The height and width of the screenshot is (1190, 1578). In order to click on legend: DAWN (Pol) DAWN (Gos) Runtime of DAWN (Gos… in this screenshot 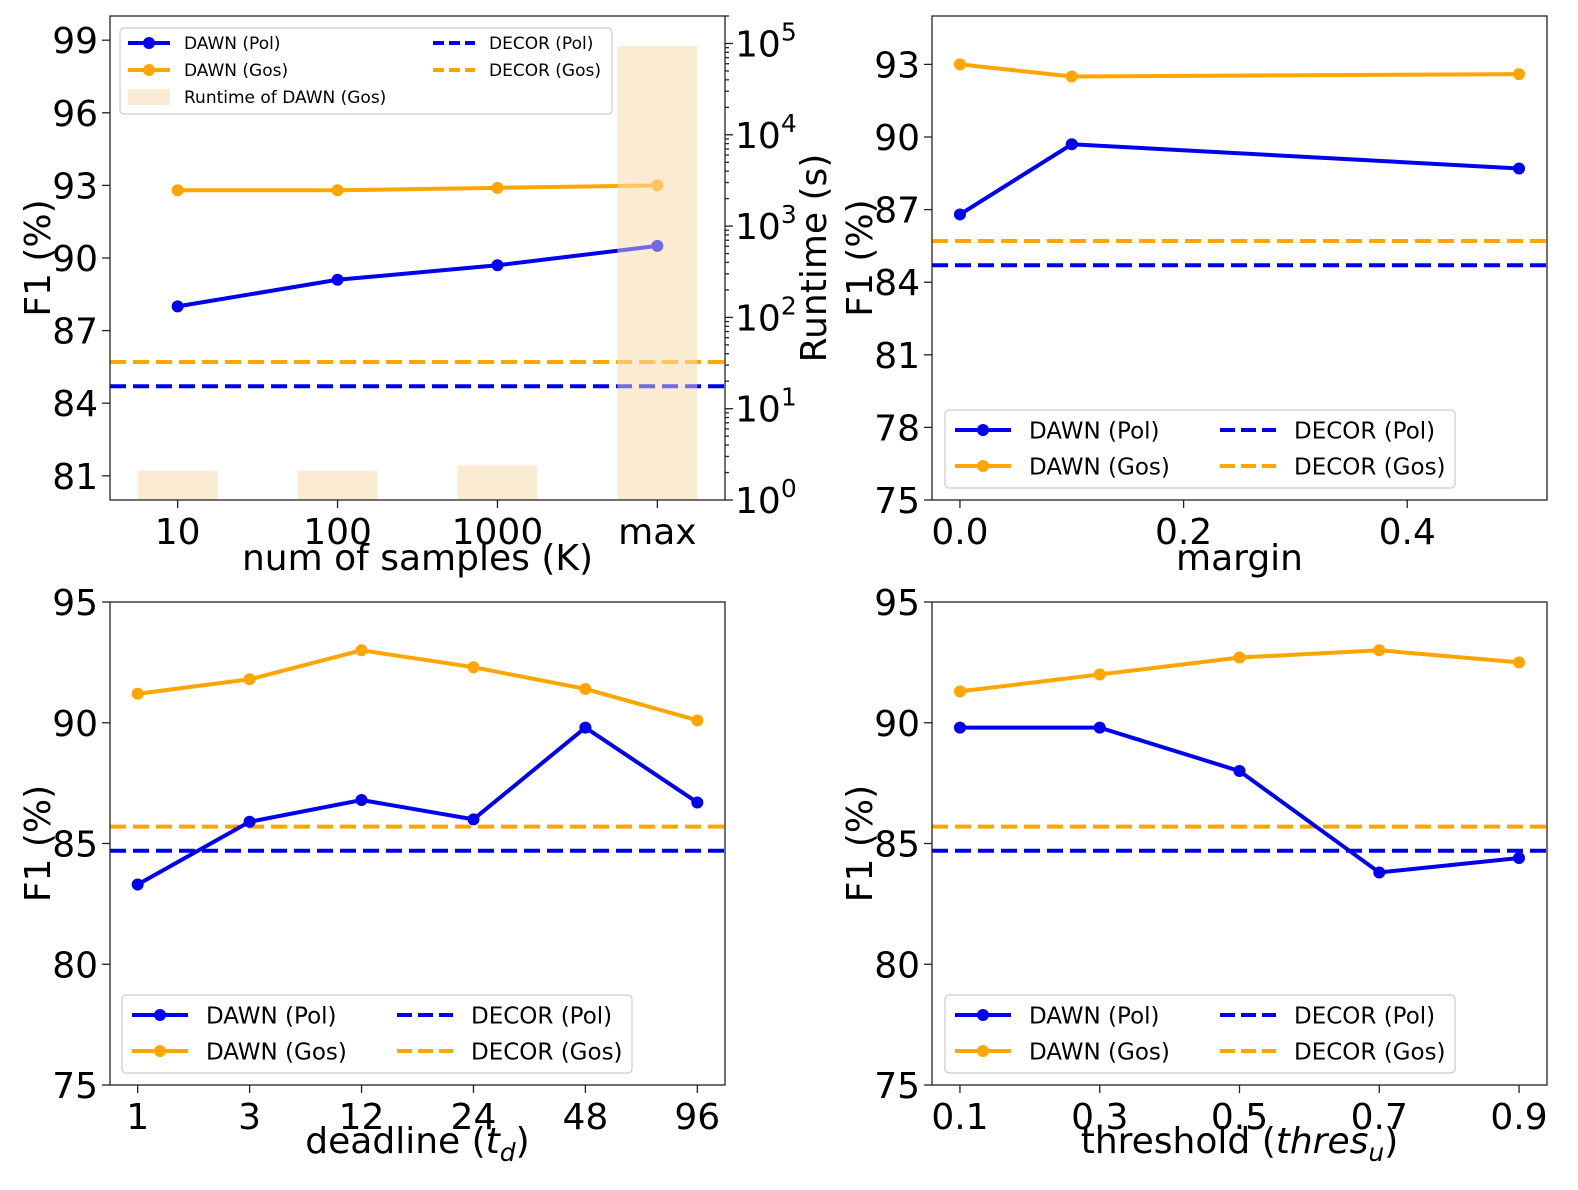, I will do `click(366, 71)`.